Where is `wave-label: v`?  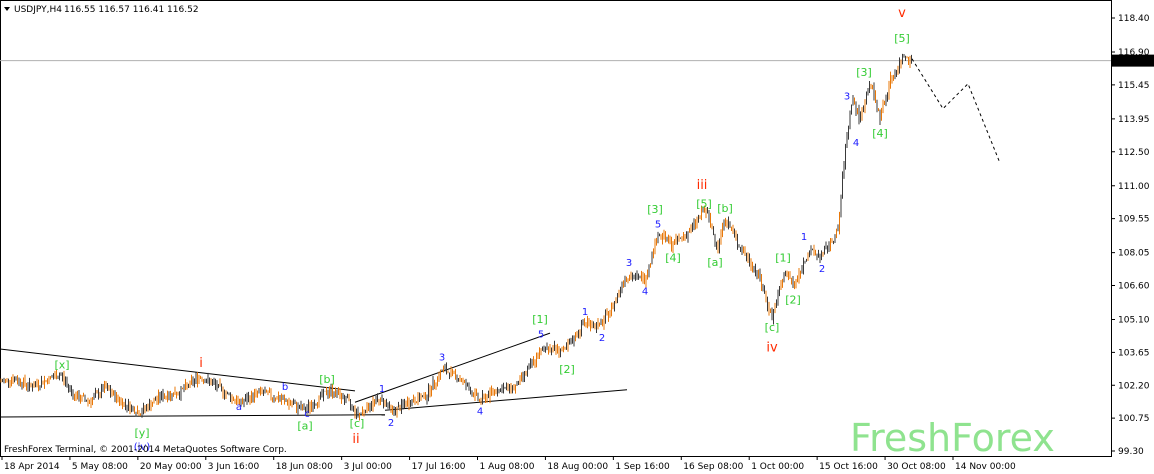
wave-label: v is located at coordinates (902, 13).